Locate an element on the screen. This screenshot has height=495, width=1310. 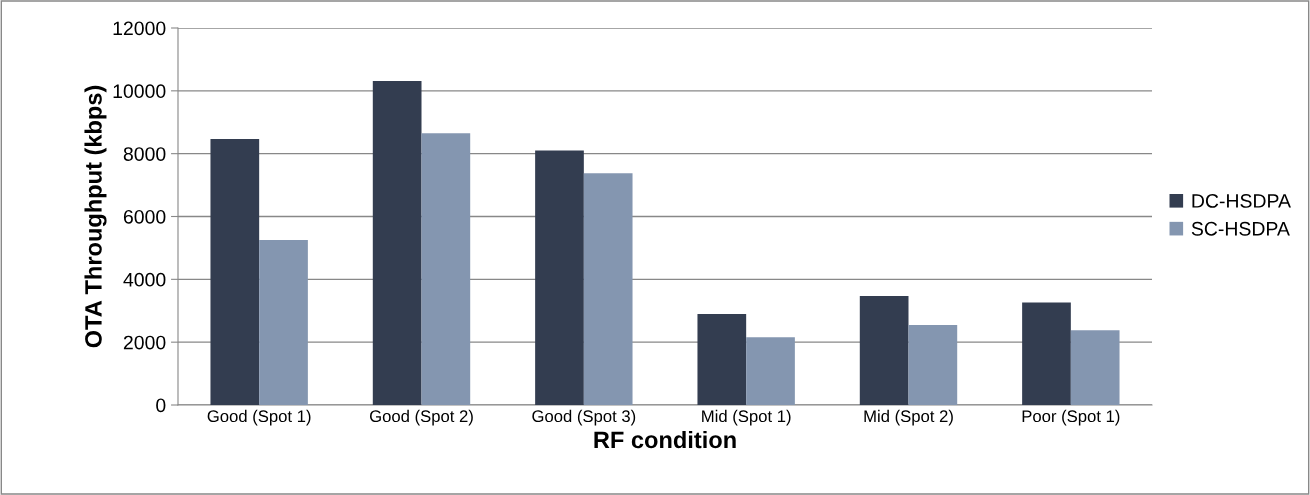
x-tick-label: Mid (Spot 1) is located at coordinates (746, 417).